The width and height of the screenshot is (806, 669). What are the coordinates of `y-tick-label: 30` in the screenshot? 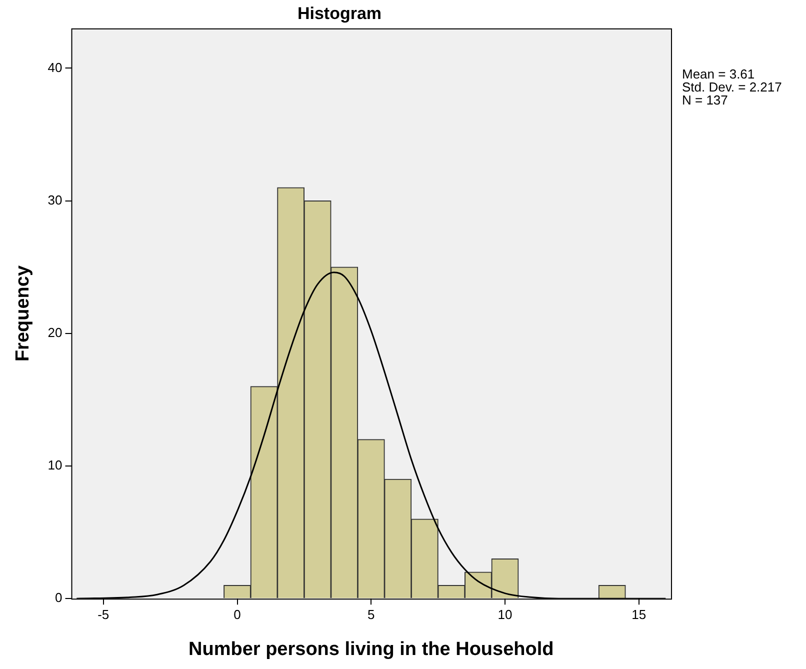 It's located at (55, 200).